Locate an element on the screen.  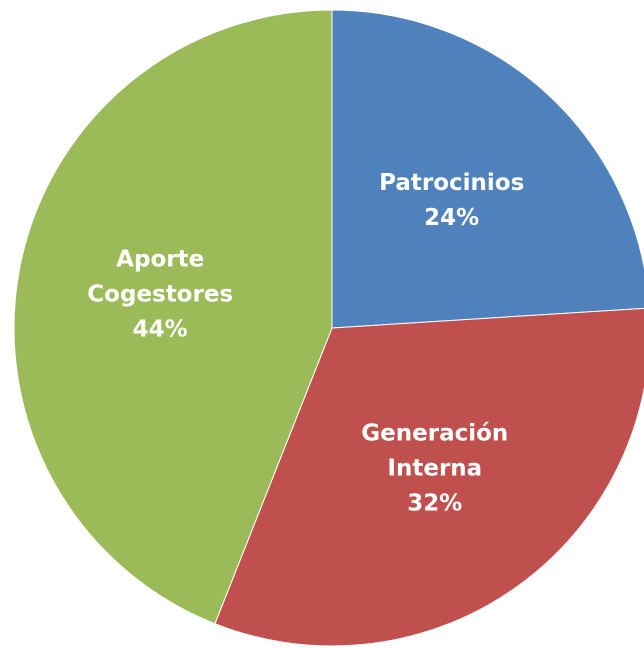
category-label: Generación Interna is located at coordinates (435, 451).